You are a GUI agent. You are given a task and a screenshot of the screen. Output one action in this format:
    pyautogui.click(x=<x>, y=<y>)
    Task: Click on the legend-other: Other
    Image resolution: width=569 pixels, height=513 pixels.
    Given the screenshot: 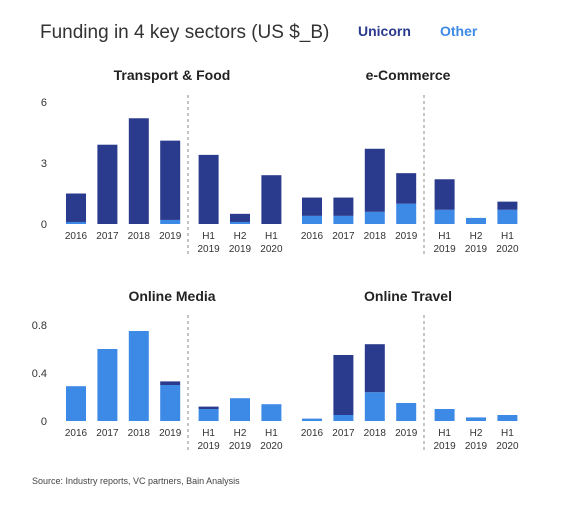 What is the action you would take?
    pyautogui.click(x=459, y=31)
    